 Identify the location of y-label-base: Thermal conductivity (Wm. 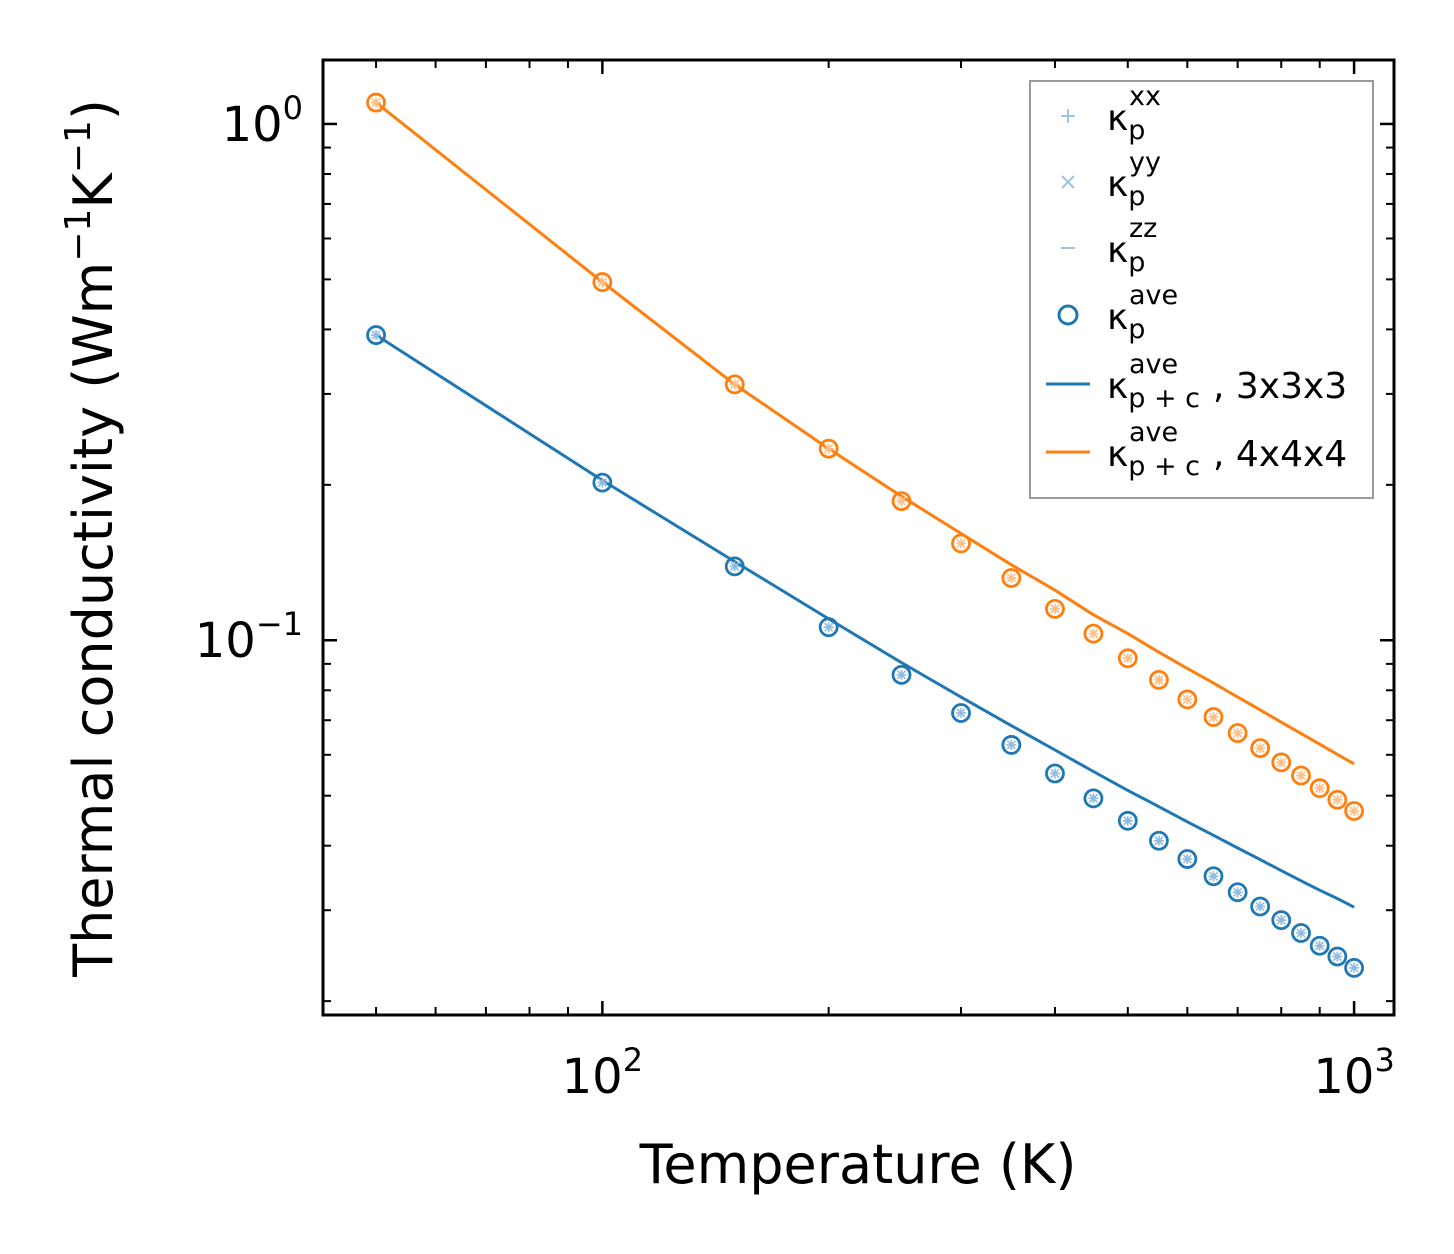
(93, 620).